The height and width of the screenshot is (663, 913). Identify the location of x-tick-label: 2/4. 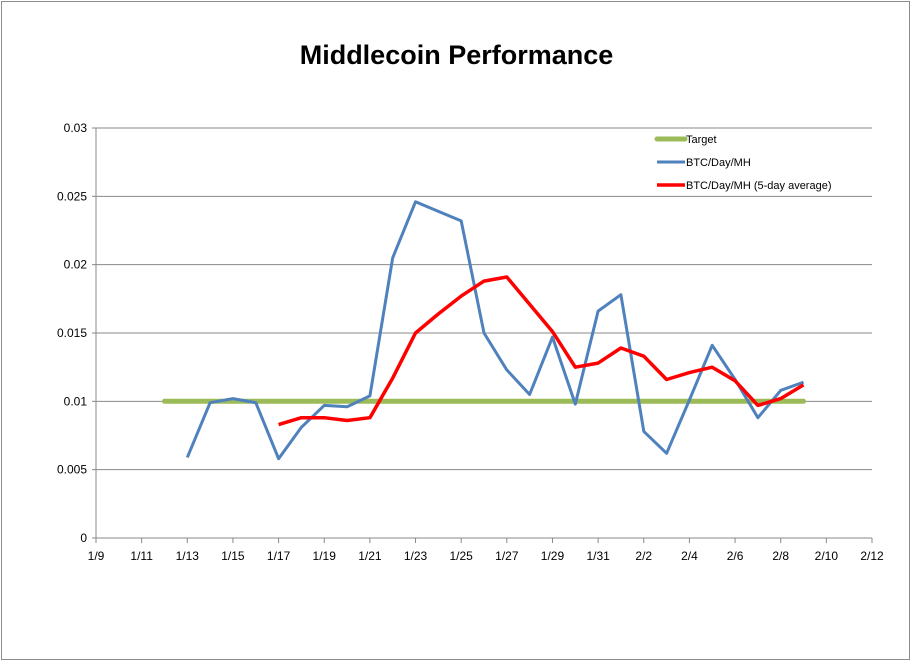
(689, 556).